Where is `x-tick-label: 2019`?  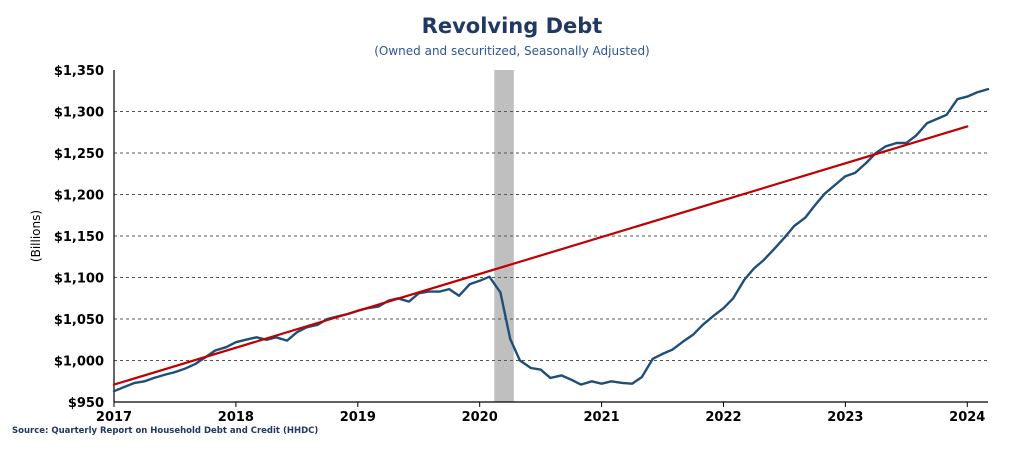
x-tick-label: 2019 is located at coordinates (358, 417).